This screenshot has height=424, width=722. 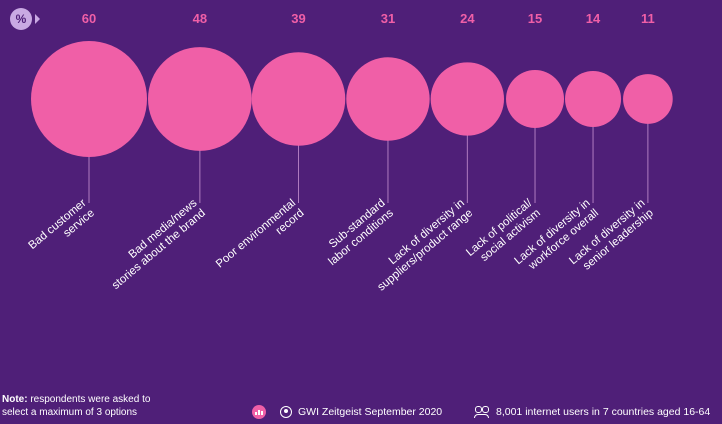 What do you see at coordinates (388, 18) in the screenshot?
I see `value-label: 31` at bounding box center [388, 18].